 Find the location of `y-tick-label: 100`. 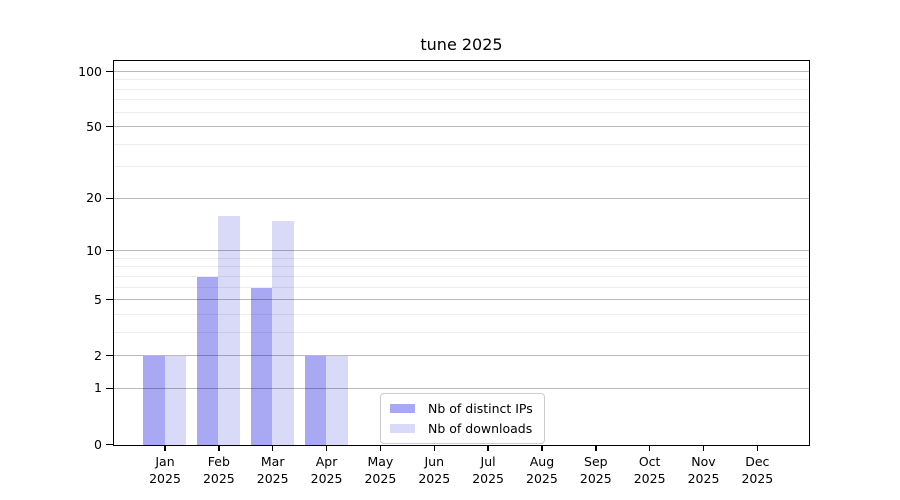

y-tick-label: 100 is located at coordinates (90, 71).